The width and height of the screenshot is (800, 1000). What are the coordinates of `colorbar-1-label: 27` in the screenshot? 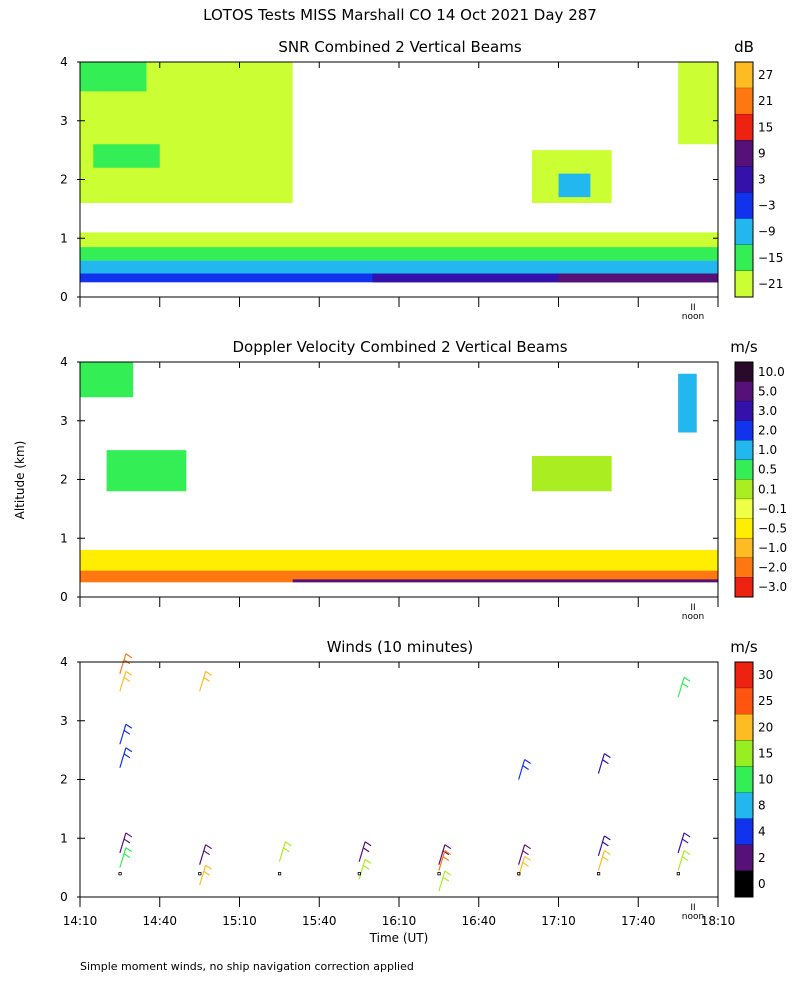 It's located at (765, 75).